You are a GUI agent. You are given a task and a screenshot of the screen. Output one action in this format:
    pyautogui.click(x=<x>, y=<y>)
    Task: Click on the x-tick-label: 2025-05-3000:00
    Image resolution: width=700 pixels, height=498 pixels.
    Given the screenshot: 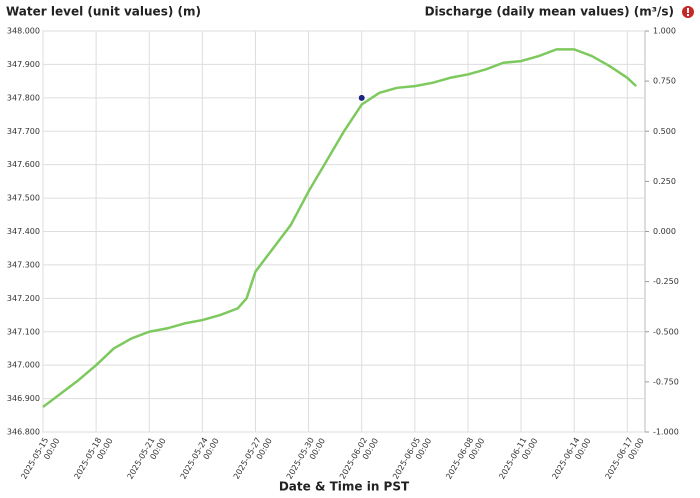 What is the action you would take?
    pyautogui.click(x=305, y=458)
    